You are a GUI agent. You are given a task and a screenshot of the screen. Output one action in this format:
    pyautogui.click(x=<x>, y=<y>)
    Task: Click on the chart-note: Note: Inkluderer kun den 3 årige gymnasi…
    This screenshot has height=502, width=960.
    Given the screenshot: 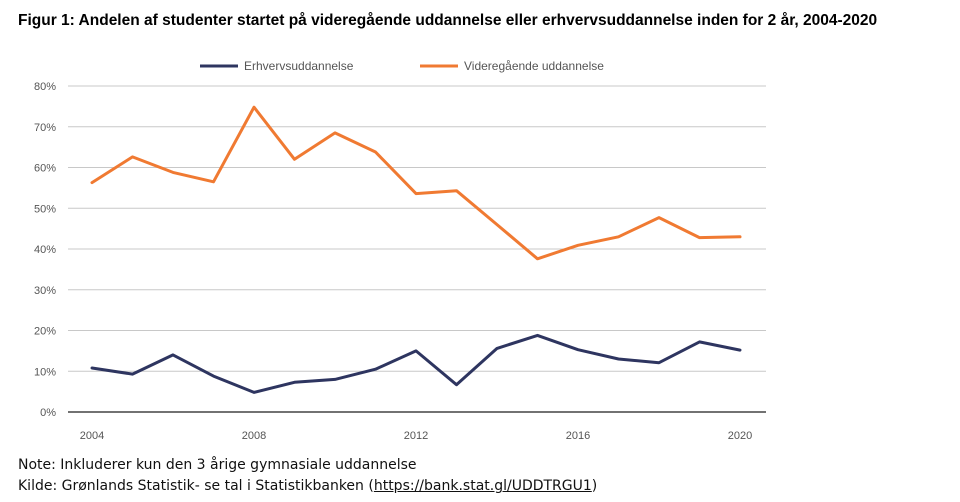 What is the action you would take?
    pyautogui.click(x=217, y=465)
    